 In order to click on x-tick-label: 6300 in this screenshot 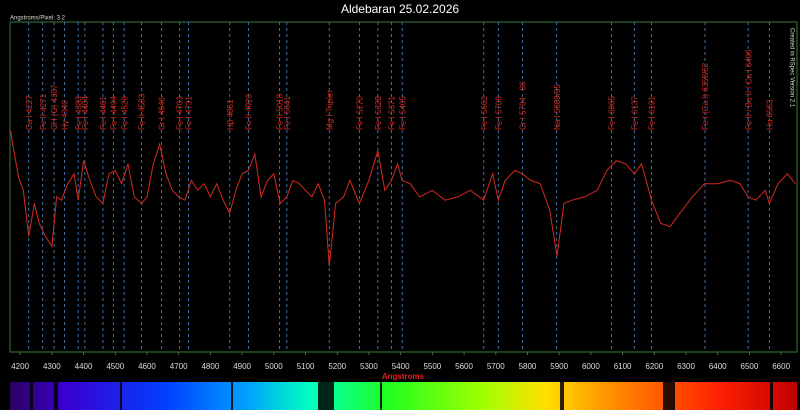, I will do `click(686, 366)`.